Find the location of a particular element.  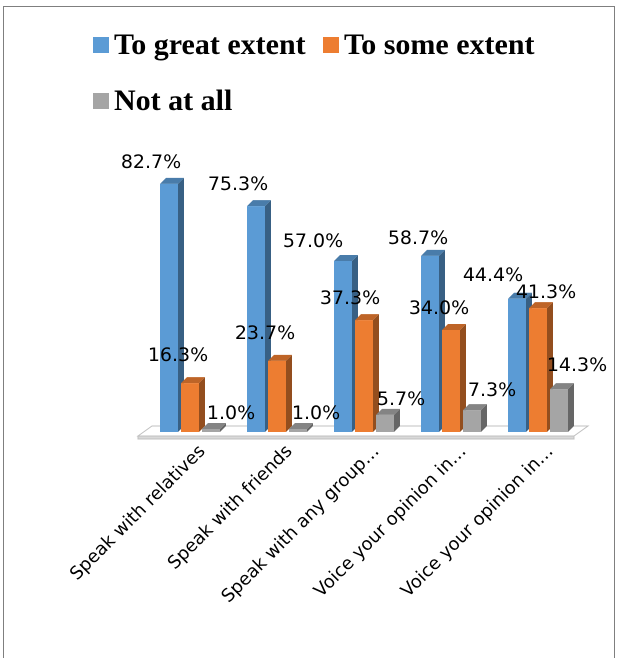

legend-swatch-some-extent is located at coordinates (331, 45).